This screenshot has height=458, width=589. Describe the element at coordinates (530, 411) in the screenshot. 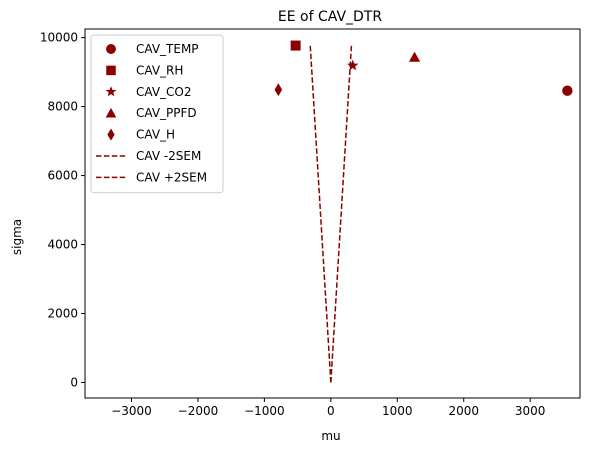

I see `x-tick-label: 3000` at that location.